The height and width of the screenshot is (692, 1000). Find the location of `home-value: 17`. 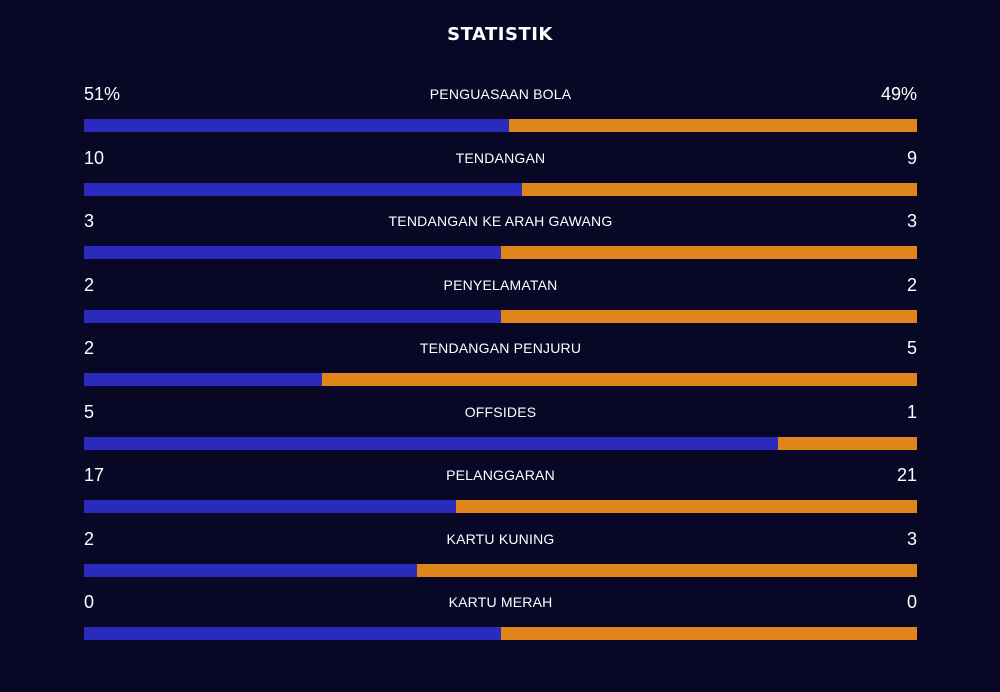

home-value: 17 is located at coordinates (94, 475).